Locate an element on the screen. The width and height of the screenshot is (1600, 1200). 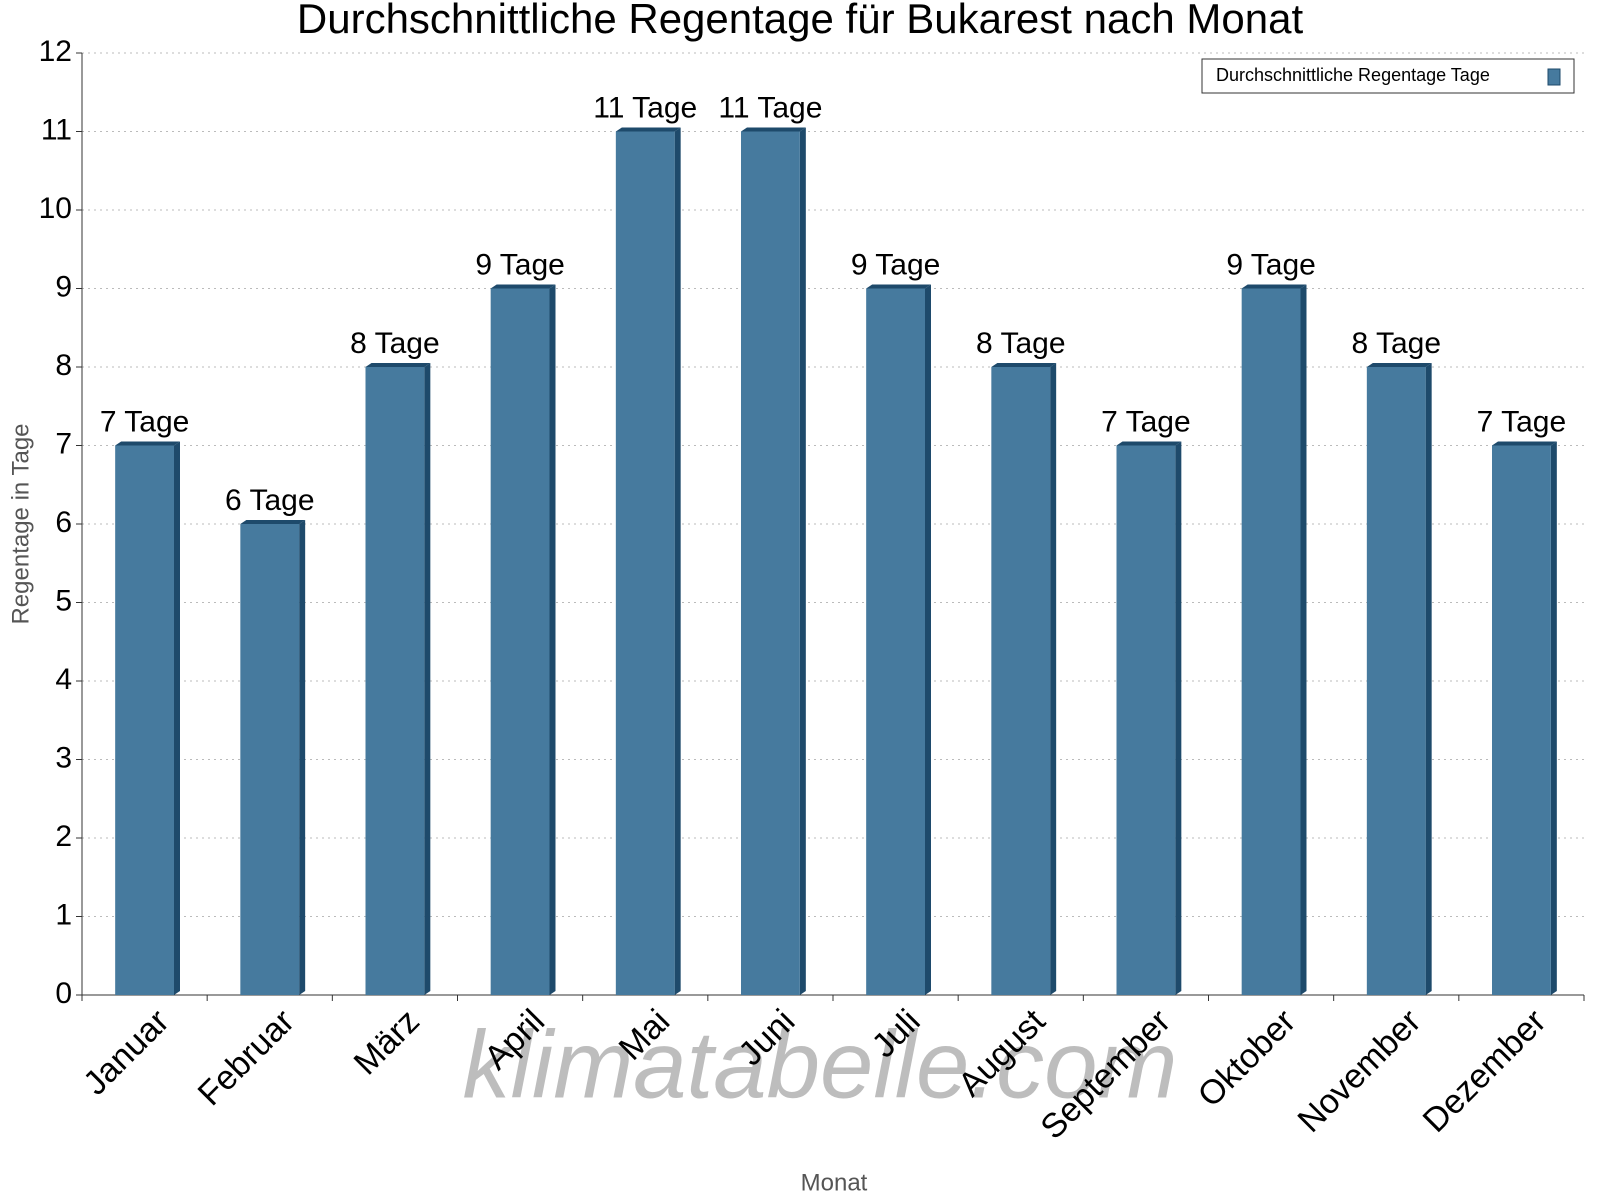
y-tick-label: 4 is located at coordinates (63, 679).